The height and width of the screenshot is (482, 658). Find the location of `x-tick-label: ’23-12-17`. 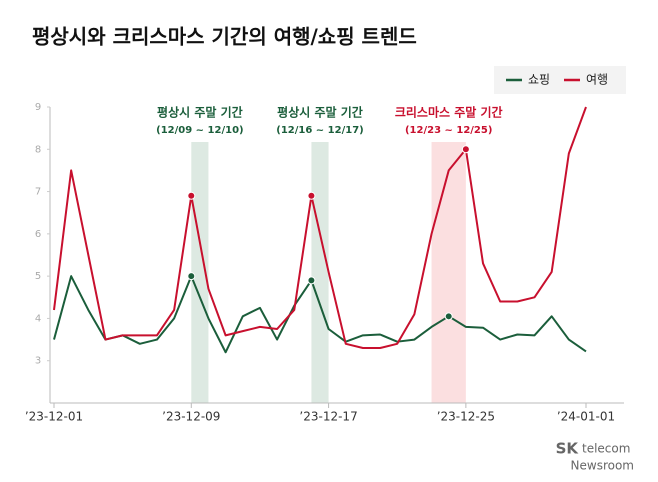

x-tick-label: ’23-12-17 is located at coordinates (328, 417).